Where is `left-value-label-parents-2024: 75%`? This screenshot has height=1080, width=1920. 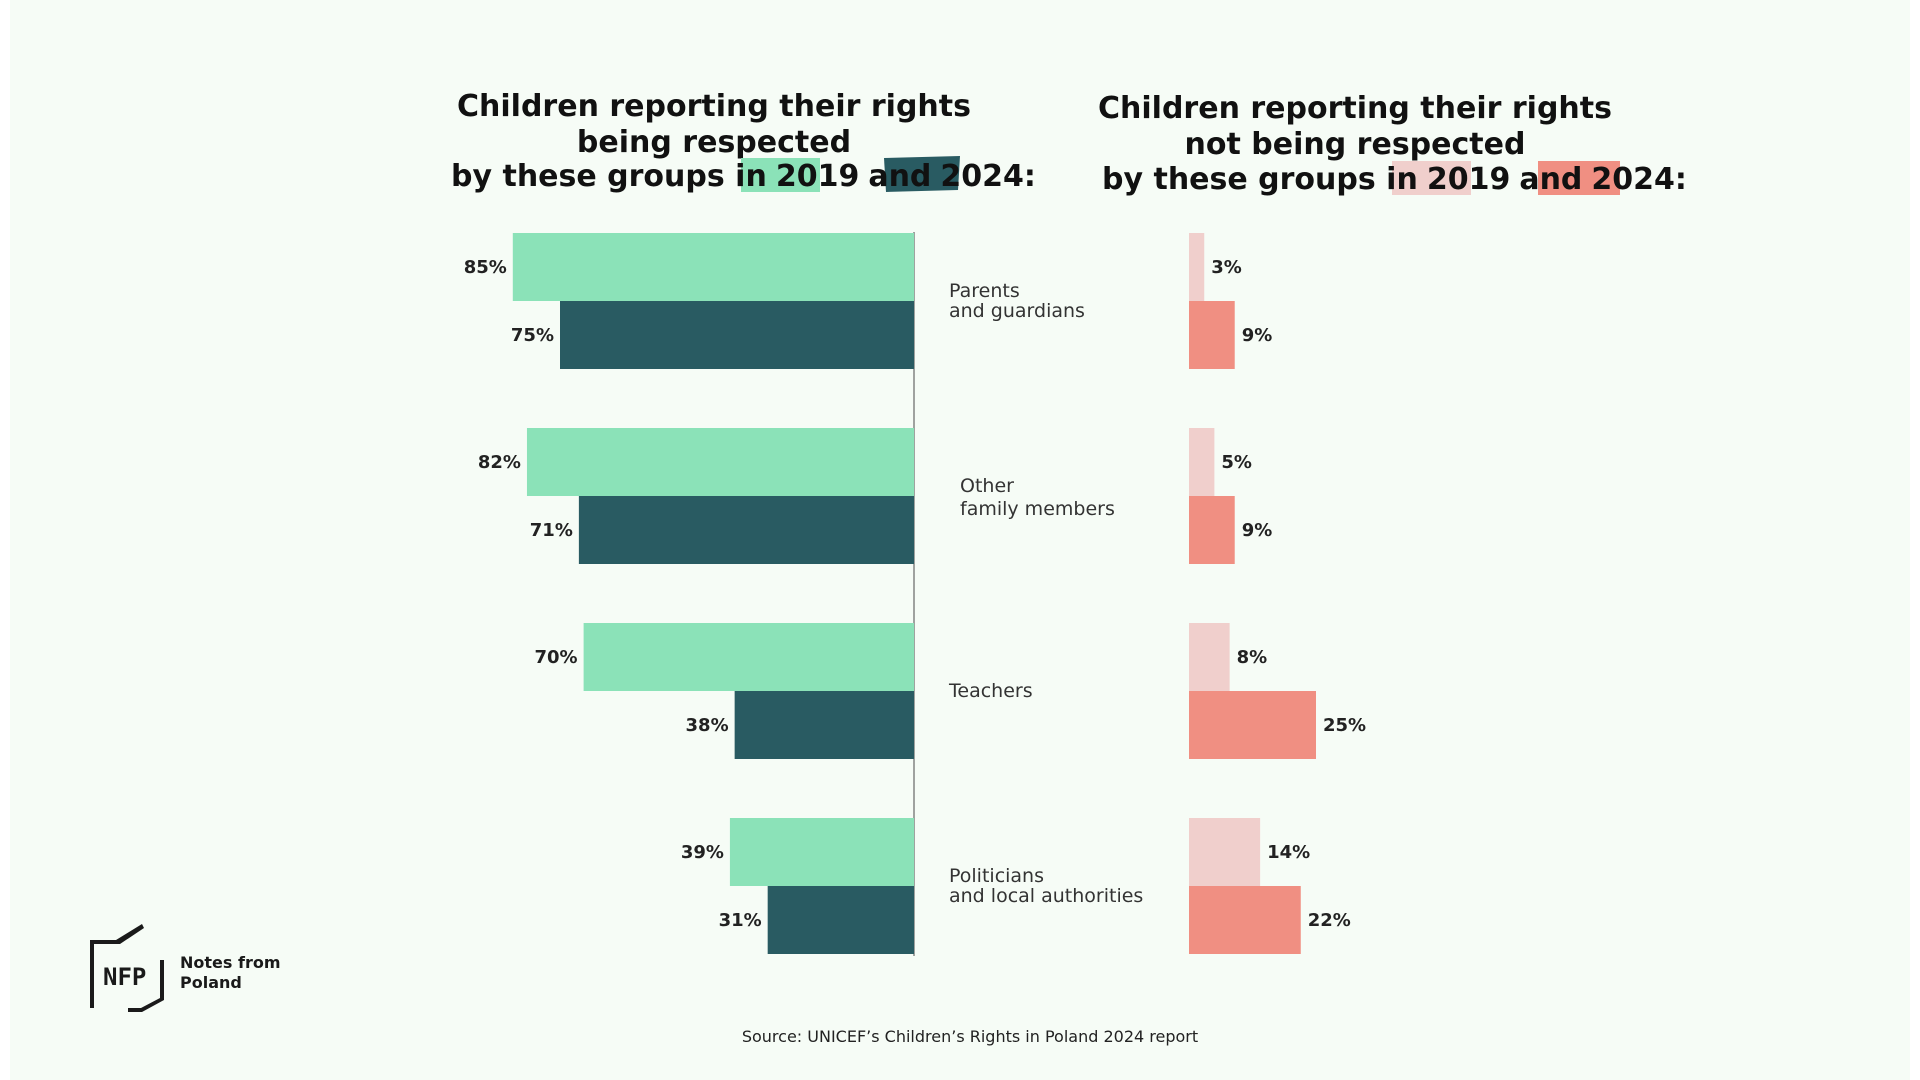 left-value-label-parents-2024: 75% is located at coordinates (532, 335).